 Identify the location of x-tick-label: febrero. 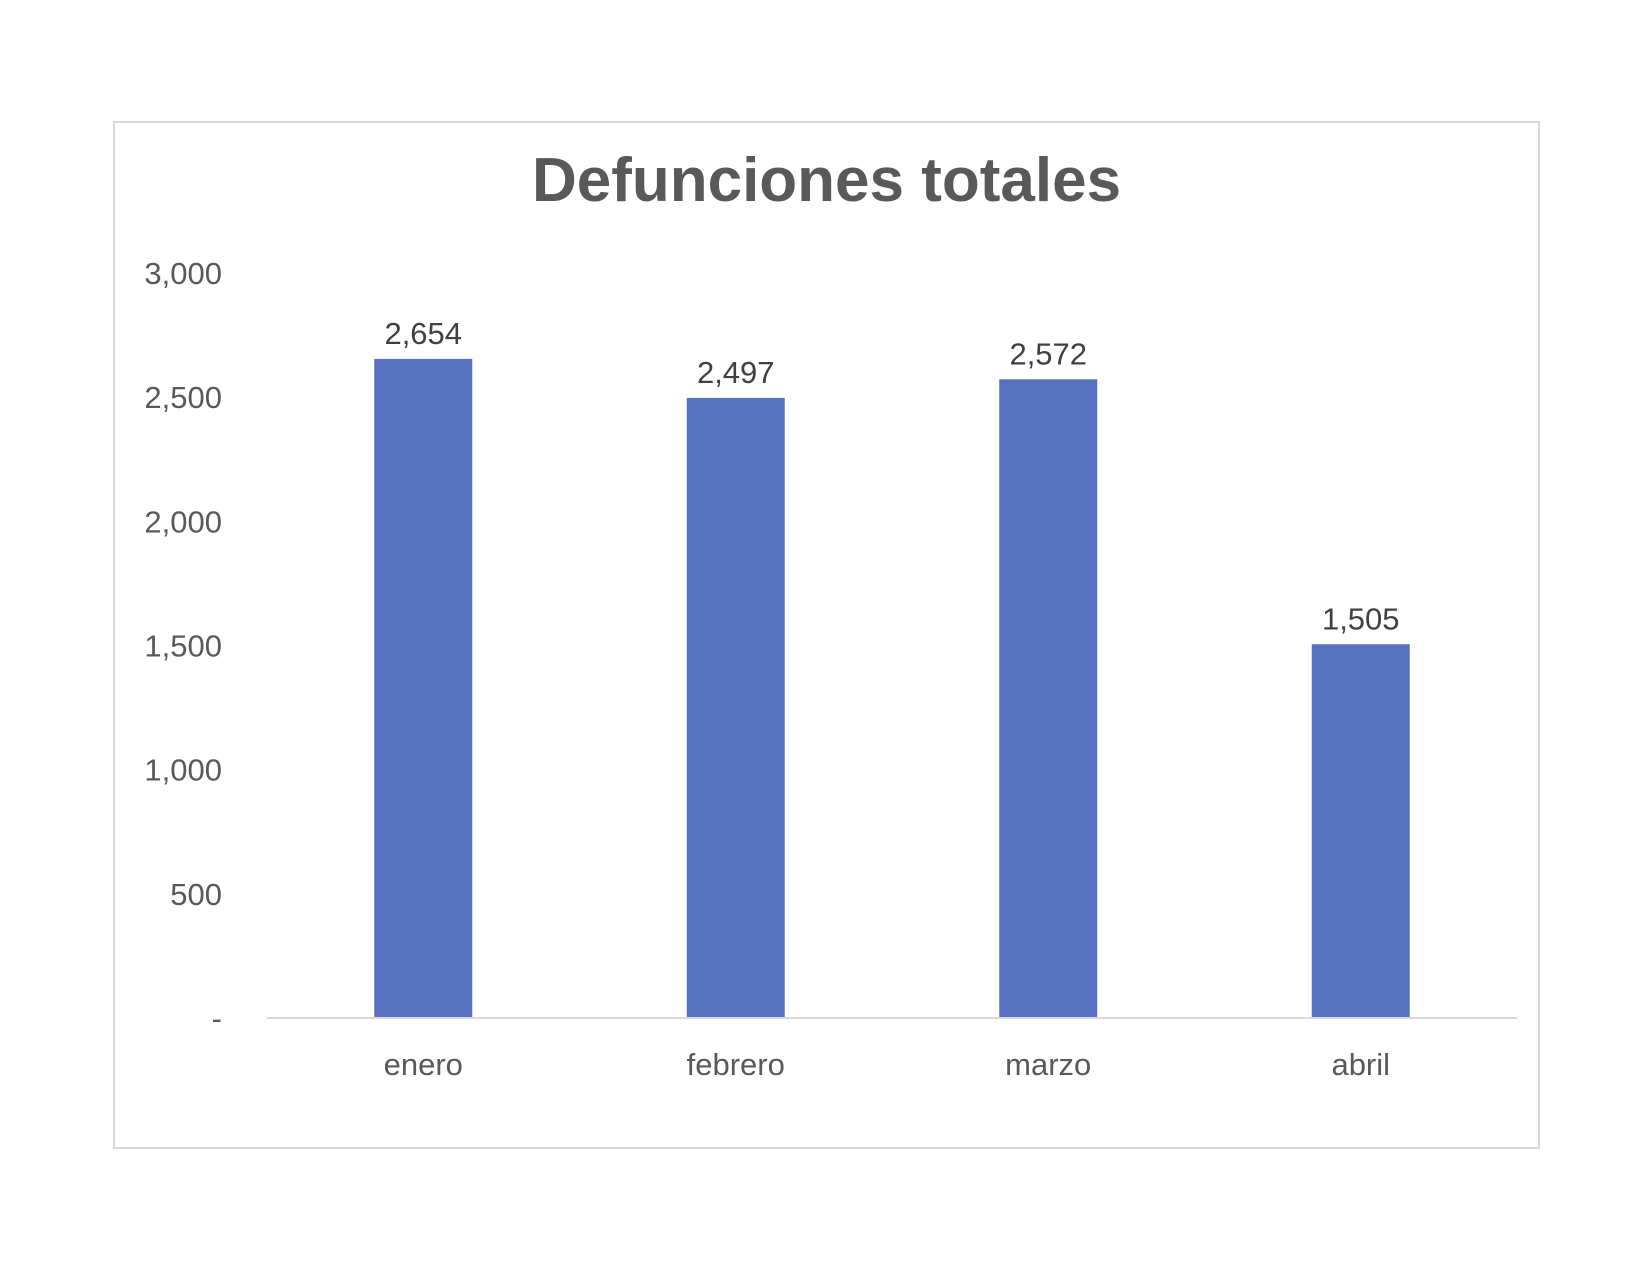
(736, 1064).